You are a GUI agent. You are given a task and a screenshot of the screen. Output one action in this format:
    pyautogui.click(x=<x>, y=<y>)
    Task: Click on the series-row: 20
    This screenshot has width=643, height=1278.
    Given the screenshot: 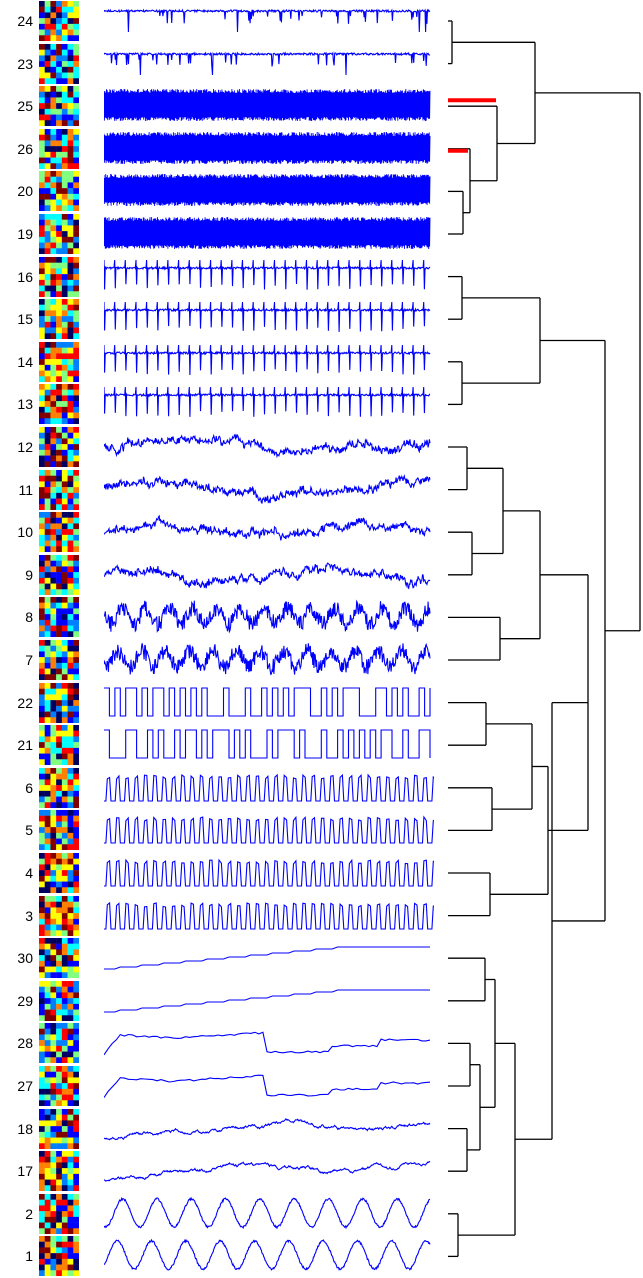 What is the action you would take?
    pyautogui.click(x=321, y=191)
    